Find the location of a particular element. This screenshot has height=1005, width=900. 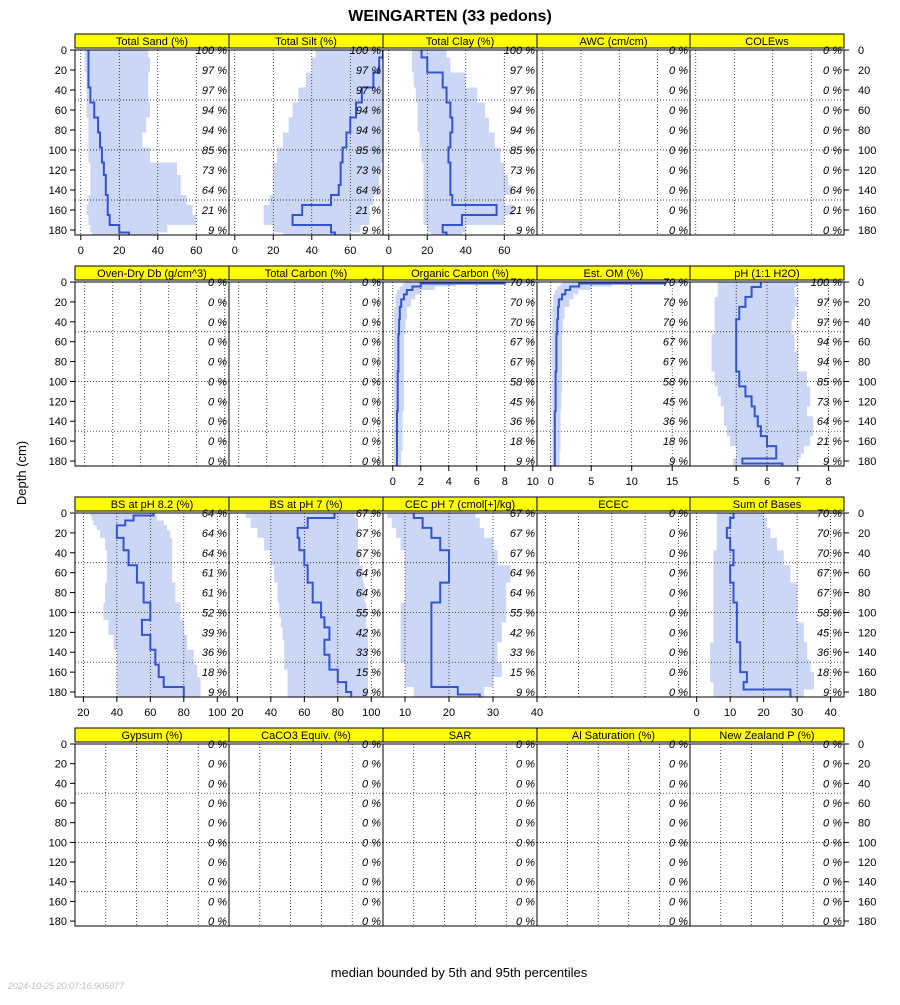

y-tick-label: 180 is located at coordinates (58, 462).